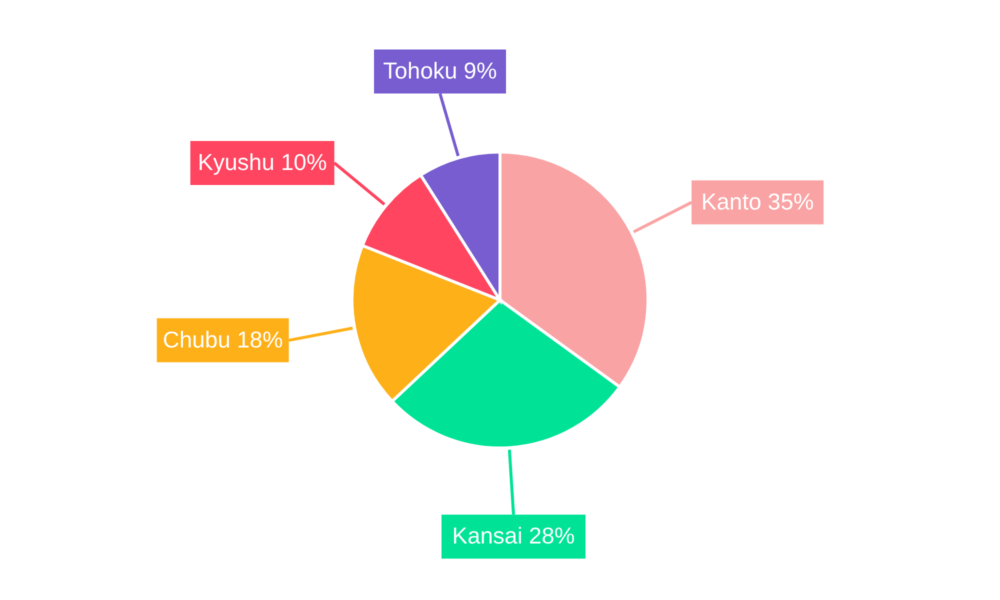  Describe the element at coordinates (757, 201) in the screenshot. I see `slice-label: Kanto 35%` at that location.